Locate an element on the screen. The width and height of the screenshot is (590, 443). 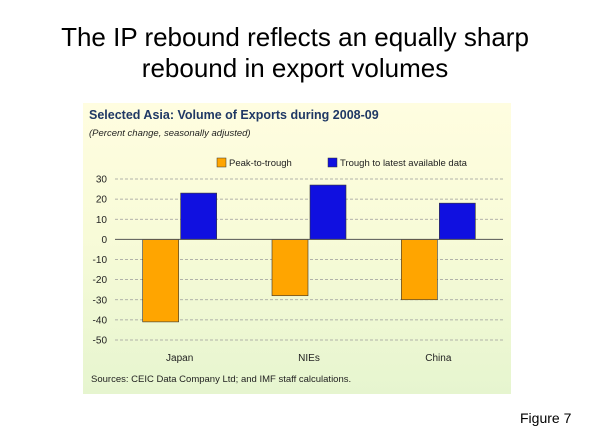
x-tick-label: China is located at coordinates (438, 358).